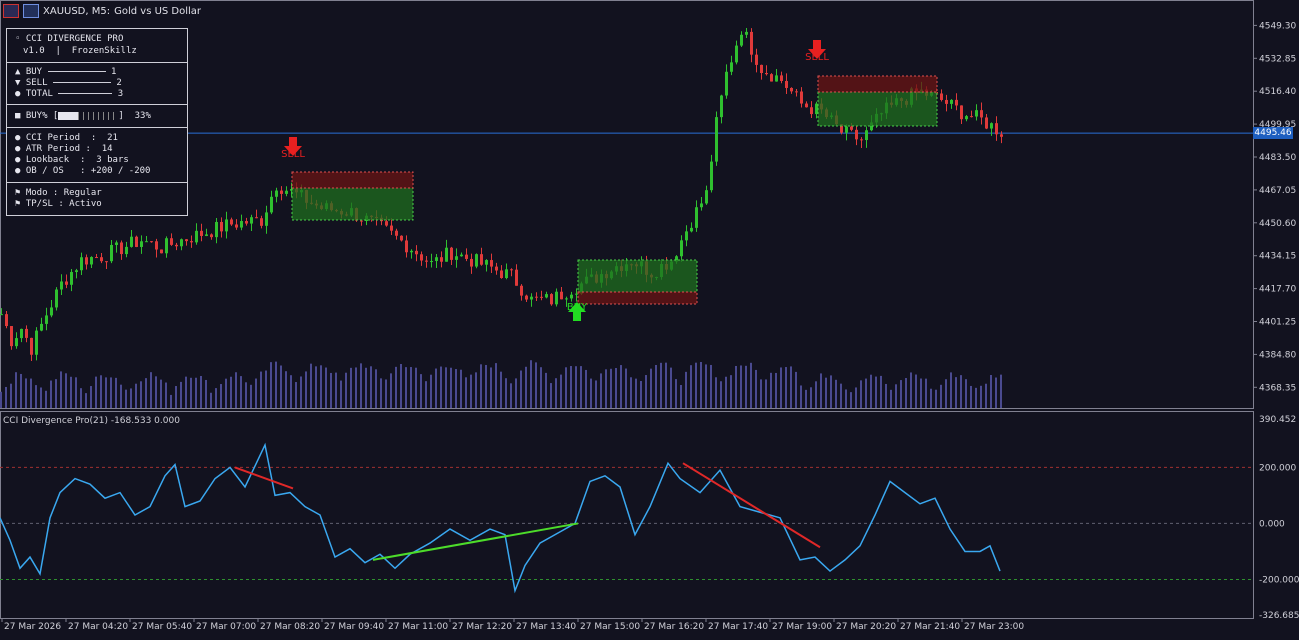  Describe the element at coordinates (32, 627) in the screenshot. I see `time-tick-label: 27 Mar 2026` at that location.